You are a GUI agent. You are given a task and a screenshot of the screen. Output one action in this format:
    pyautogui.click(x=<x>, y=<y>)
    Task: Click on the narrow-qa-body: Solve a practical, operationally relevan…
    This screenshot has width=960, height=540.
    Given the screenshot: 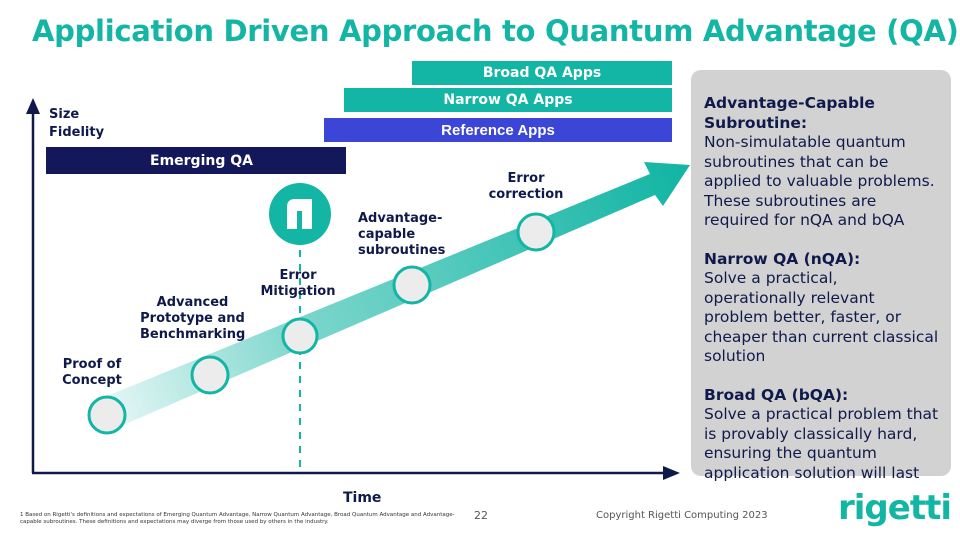 What is the action you would take?
    pyautogui.click(x=821, y=317)
    